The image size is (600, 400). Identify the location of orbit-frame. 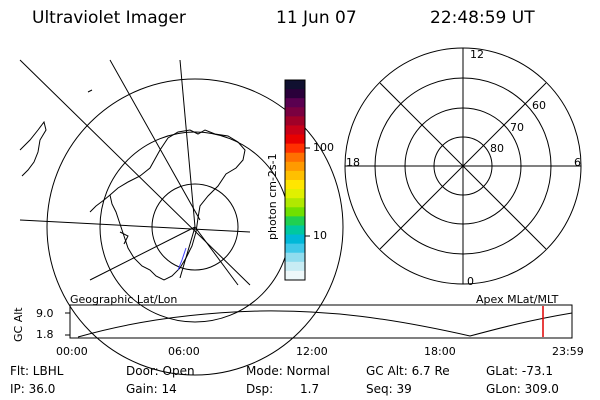
(321, 321).